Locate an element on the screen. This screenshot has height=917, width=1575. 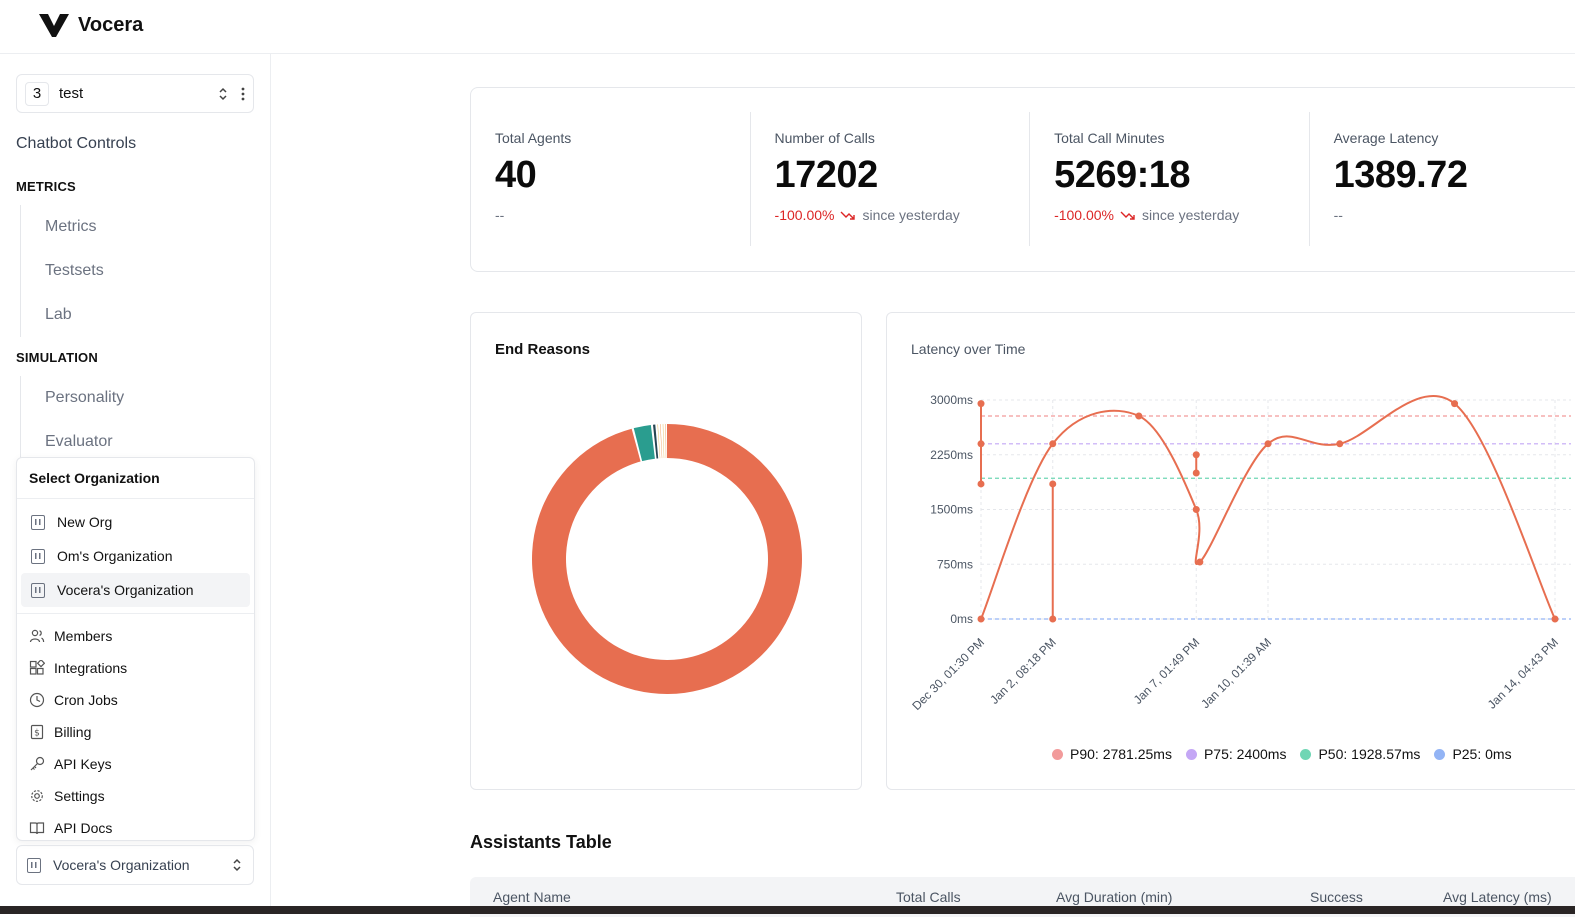
org-item-new-org: New Org is located at coordinates (135, 522).